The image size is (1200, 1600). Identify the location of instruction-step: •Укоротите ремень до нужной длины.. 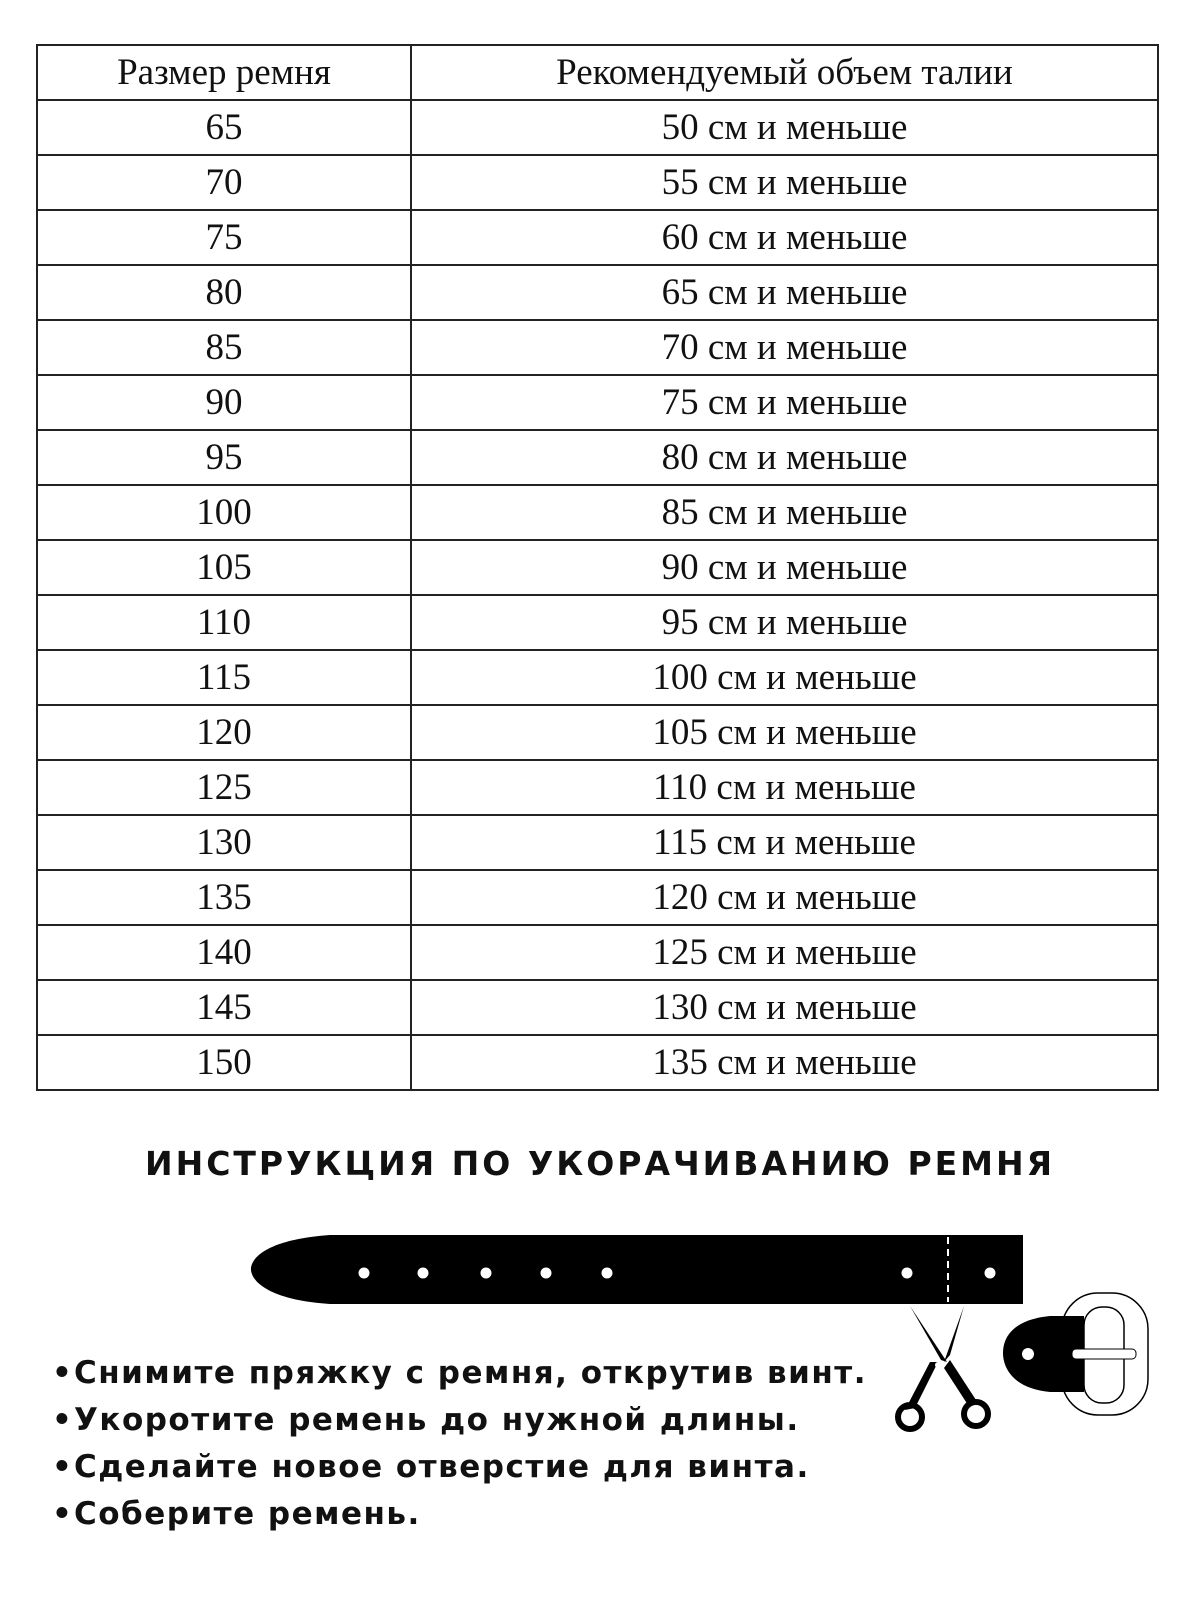
(459, 1420).